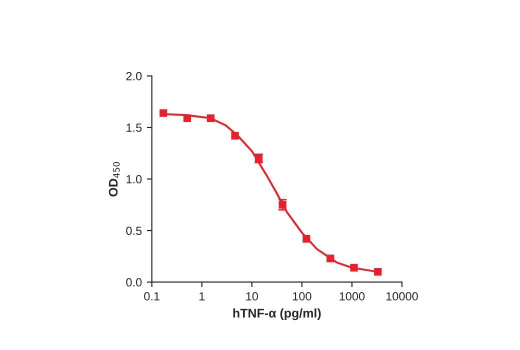  Describe the element at coordinates (352, 296) in the screenshot. I see `x-tick-label: 1000` at that location.